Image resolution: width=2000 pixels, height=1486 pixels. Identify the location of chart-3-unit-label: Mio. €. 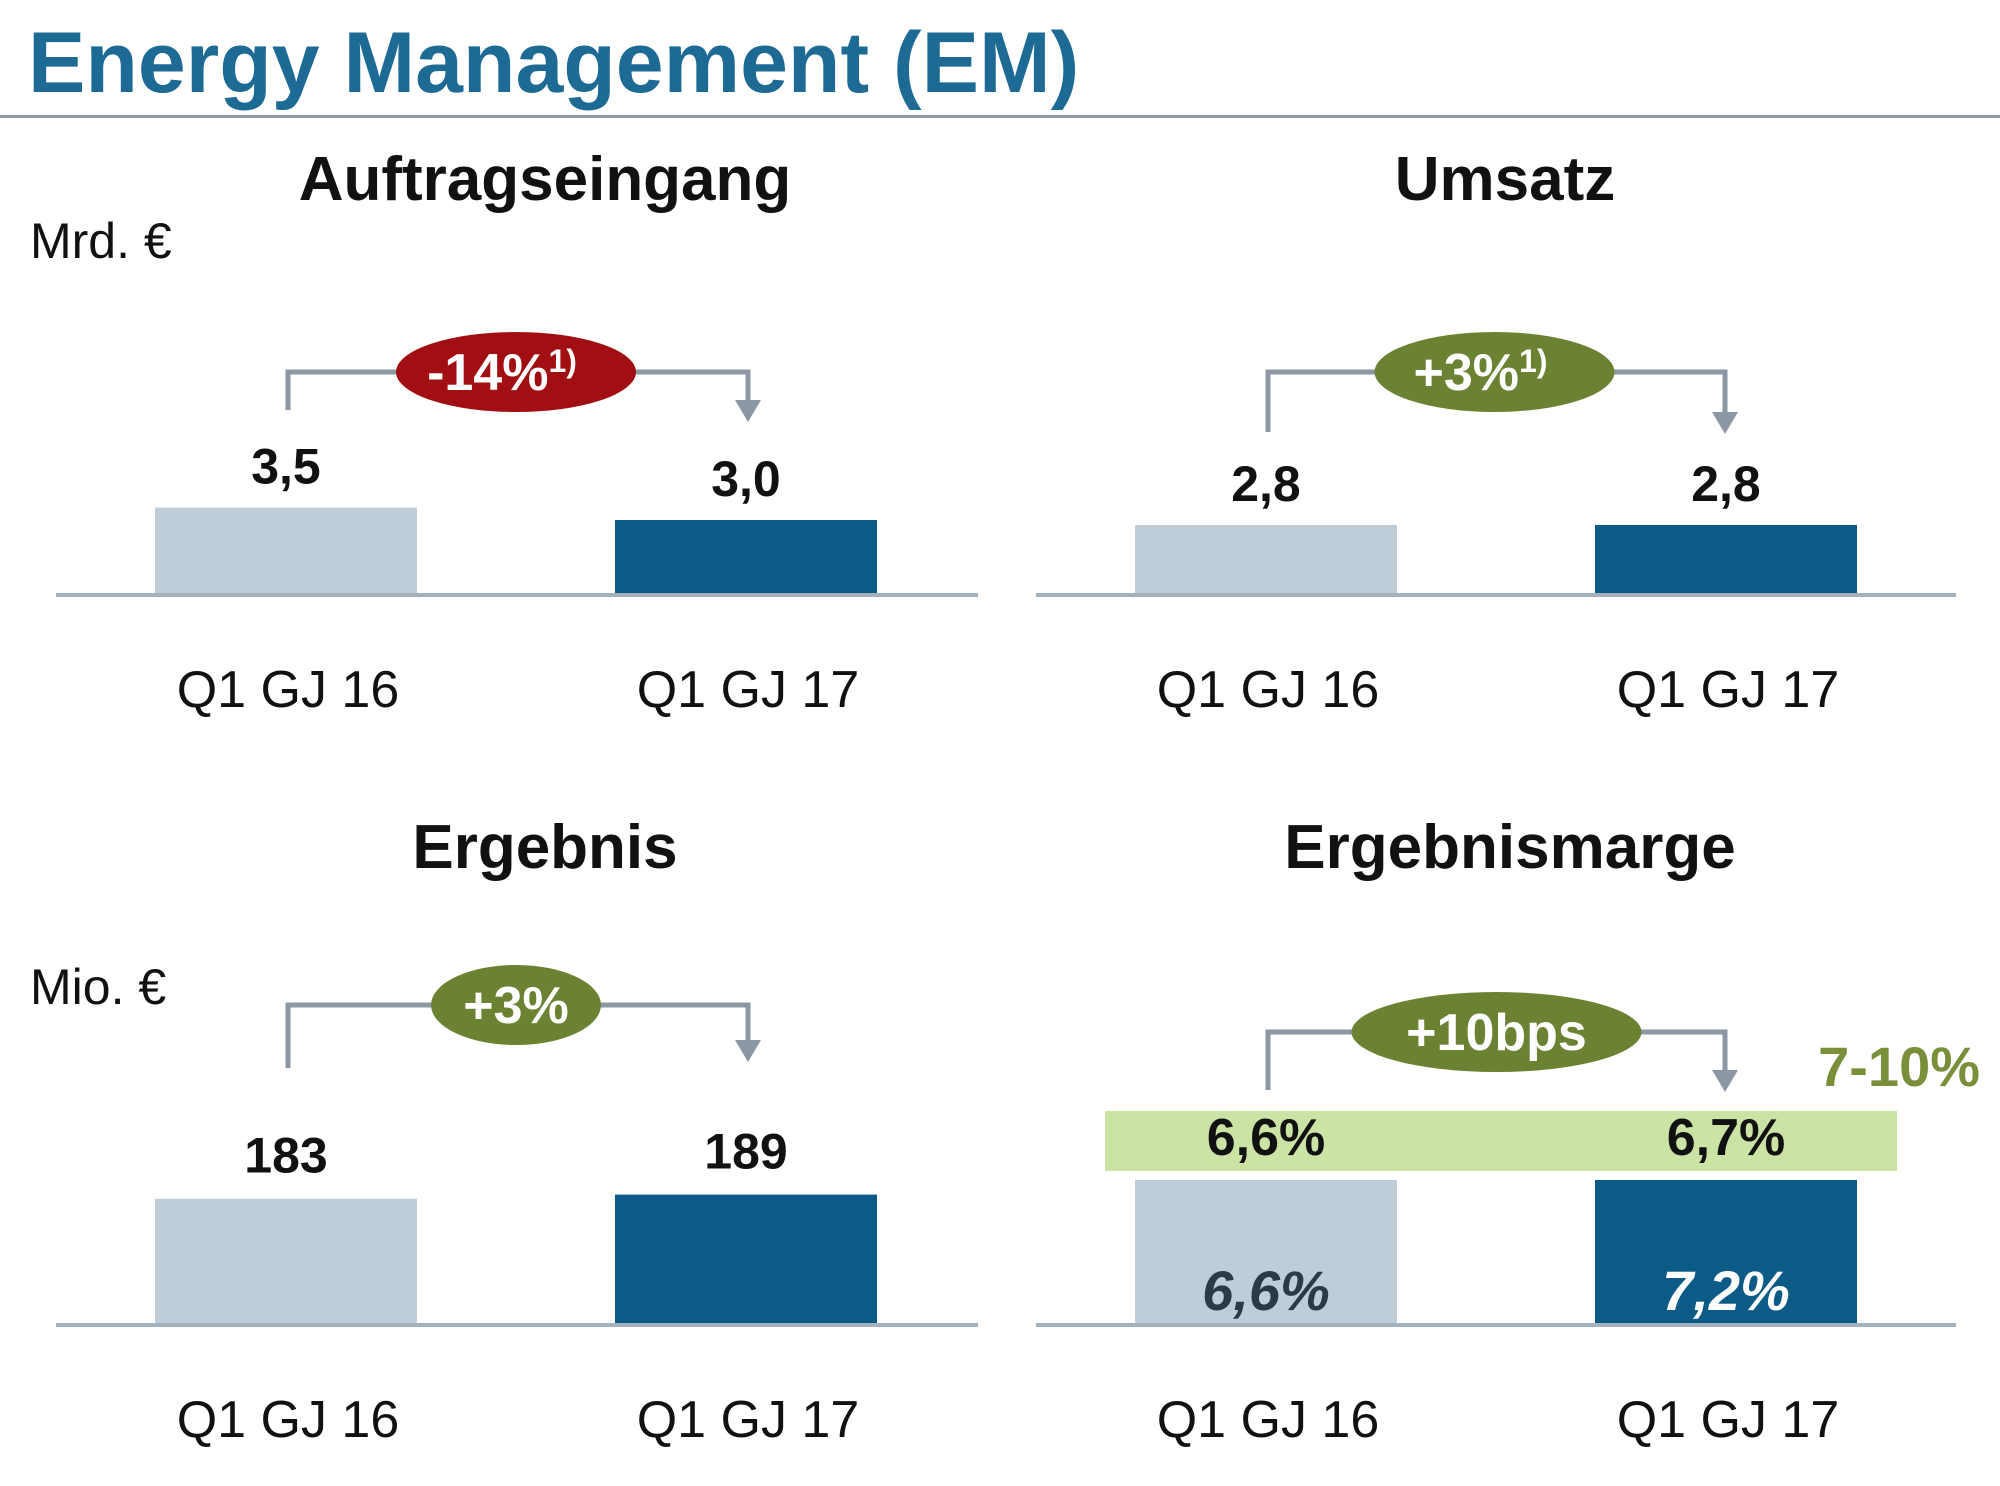
(98, 987).